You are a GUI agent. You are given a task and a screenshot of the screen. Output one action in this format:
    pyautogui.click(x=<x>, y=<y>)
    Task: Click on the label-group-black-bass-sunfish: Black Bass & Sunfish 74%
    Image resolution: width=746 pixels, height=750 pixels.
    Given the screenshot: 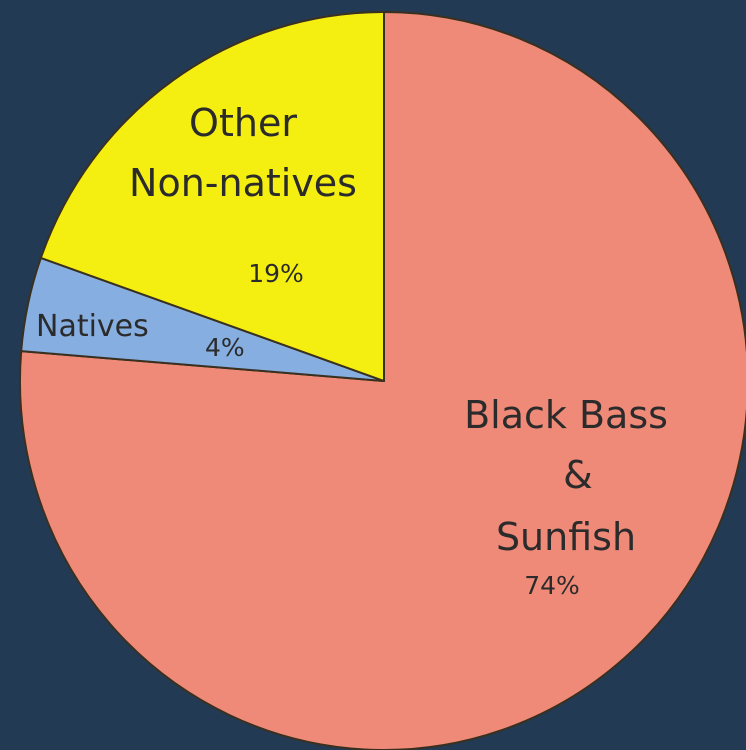 What is the action you would take?
    pyautogui.click(x=566, y=496)
    